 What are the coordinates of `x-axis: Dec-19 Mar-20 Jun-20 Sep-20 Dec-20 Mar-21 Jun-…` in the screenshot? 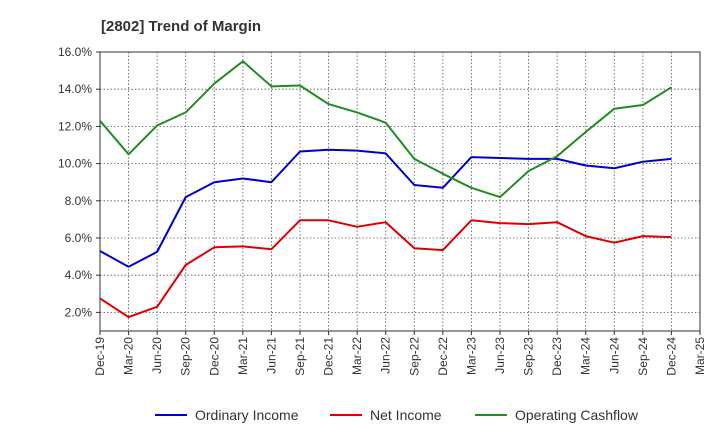 It's located at (400, 353).